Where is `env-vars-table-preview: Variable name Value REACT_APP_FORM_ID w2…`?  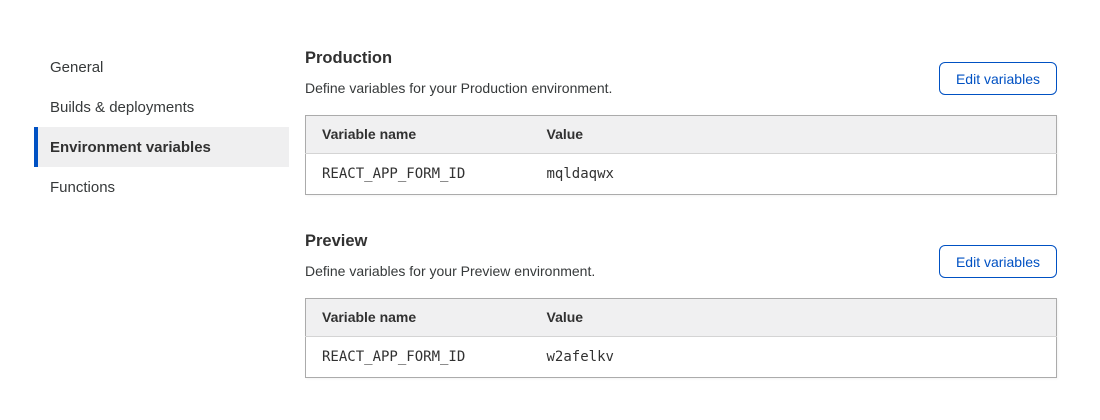 env-vars-table-preview: Variable name Value REACT_APP_FORM_ID w2… is located at coordinates (681, 338).